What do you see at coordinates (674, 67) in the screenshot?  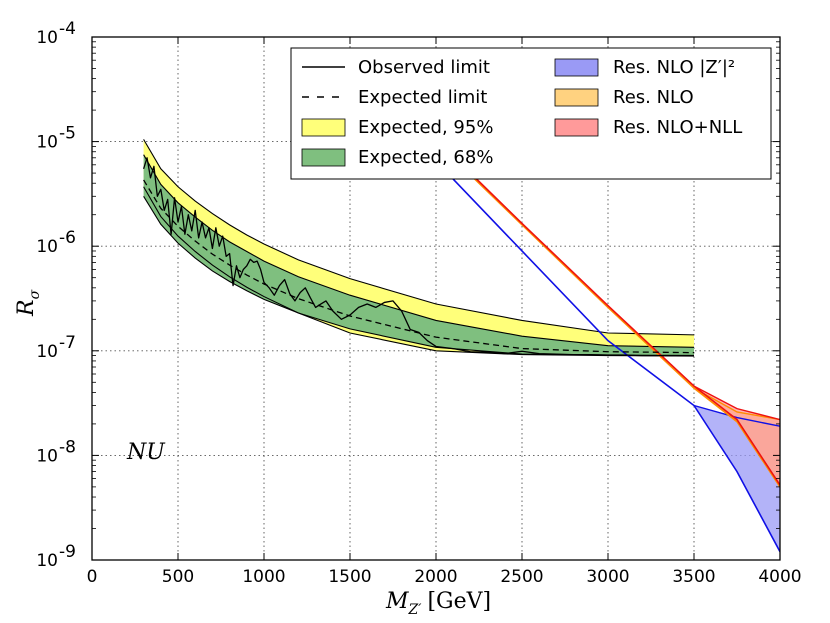 I see `legend-label: Res. NLO |Z′|²` at bounding box center [674, 67].